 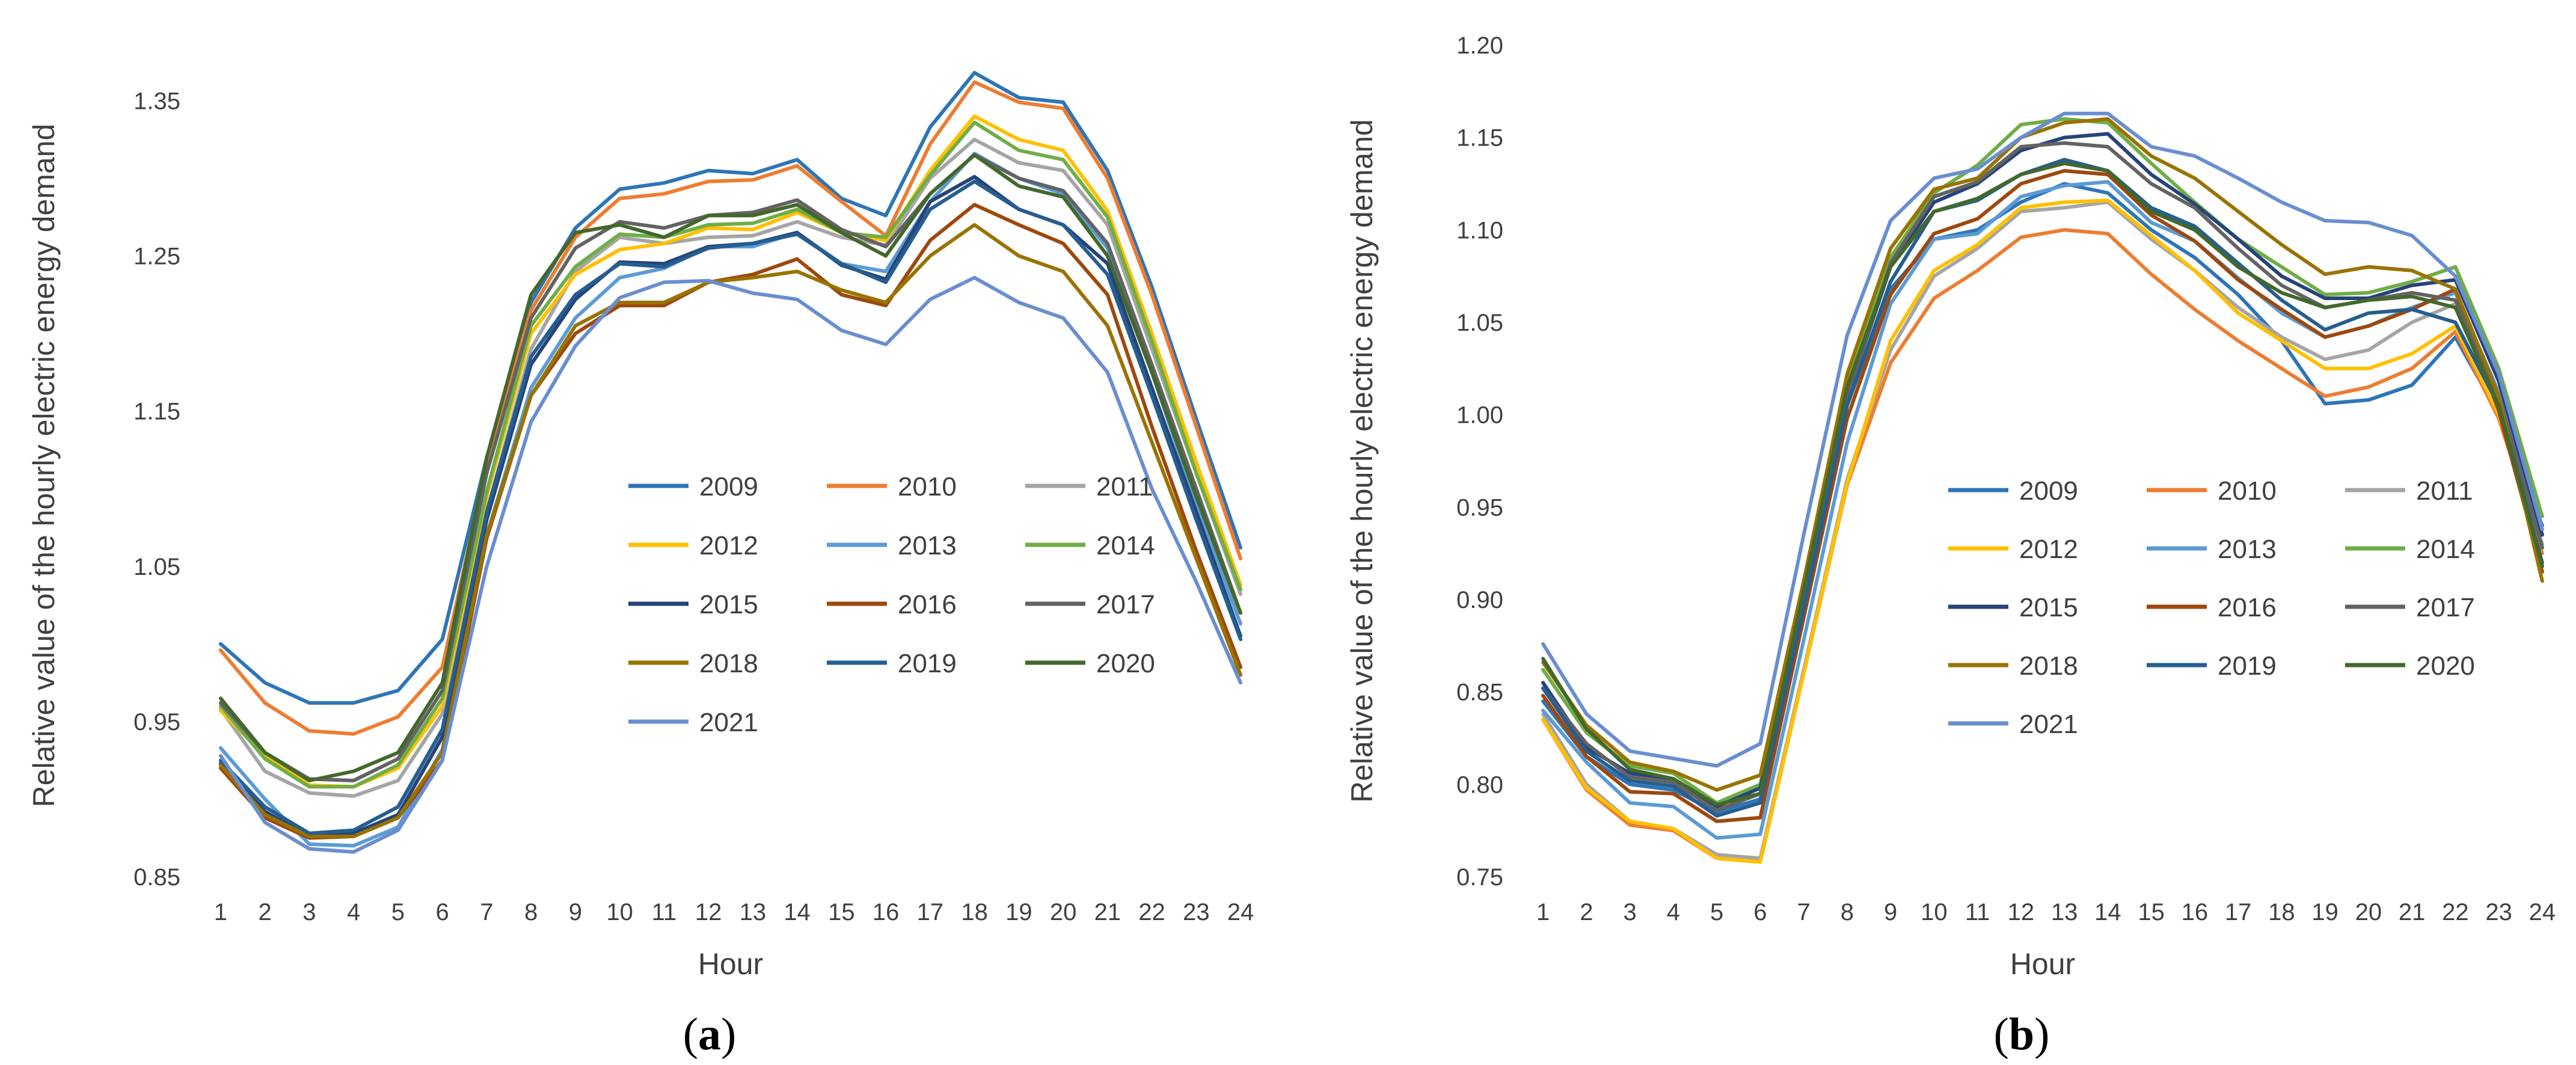 I want to click on panel-a-x-tick-label: 10, so click(x=619, y=912).